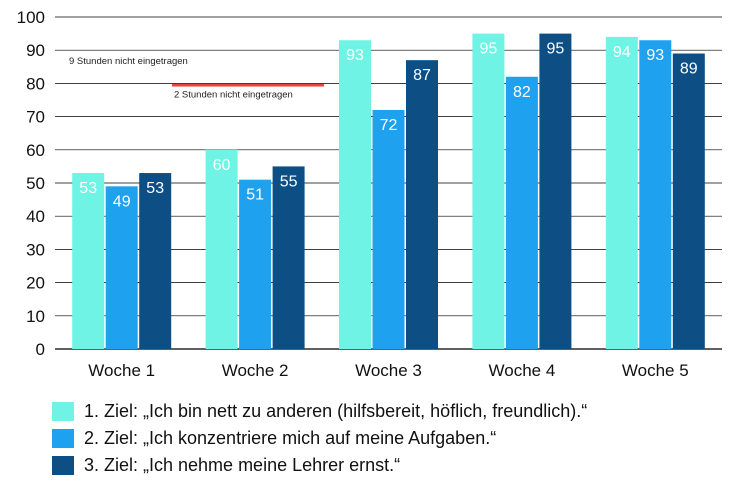  I want to click on x-tick-label: Woche 2, so click(255, 370).